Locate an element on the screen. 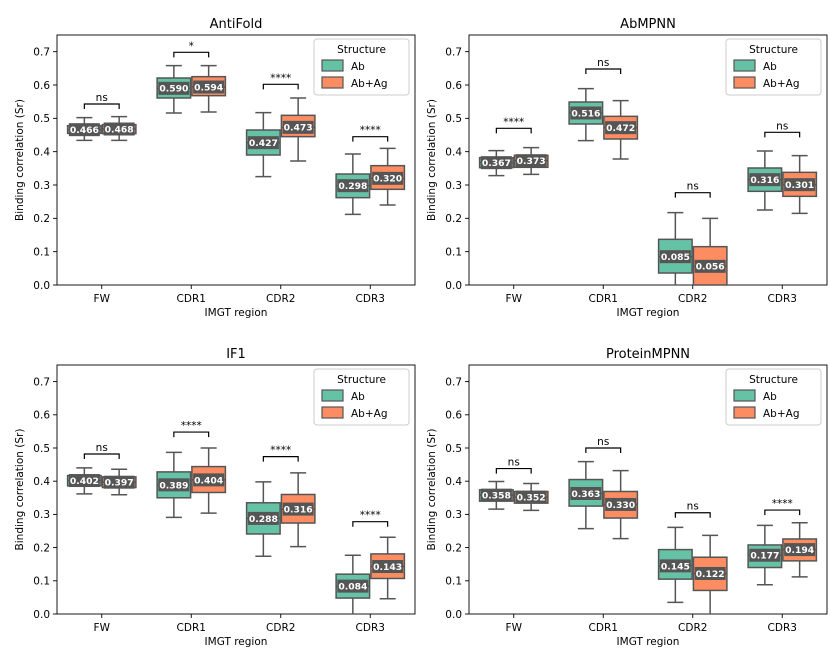  median-label: 0.516 is located at coordinates (585, 113).